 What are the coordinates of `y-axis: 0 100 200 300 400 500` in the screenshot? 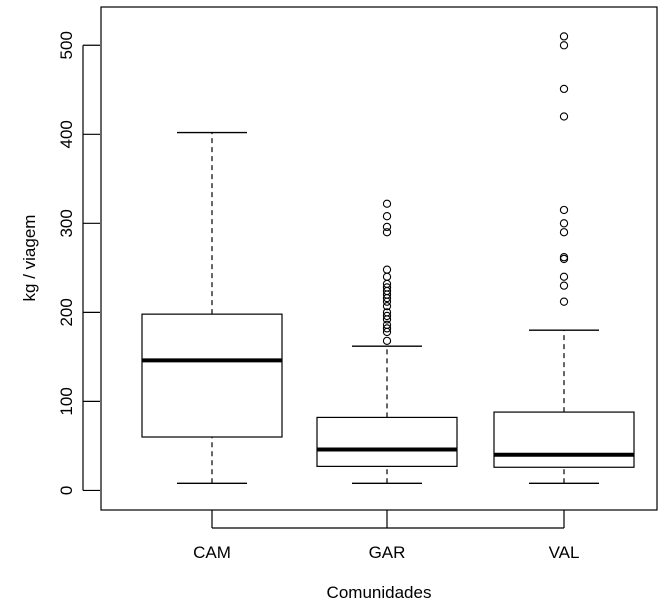 It's located at (78, 263).